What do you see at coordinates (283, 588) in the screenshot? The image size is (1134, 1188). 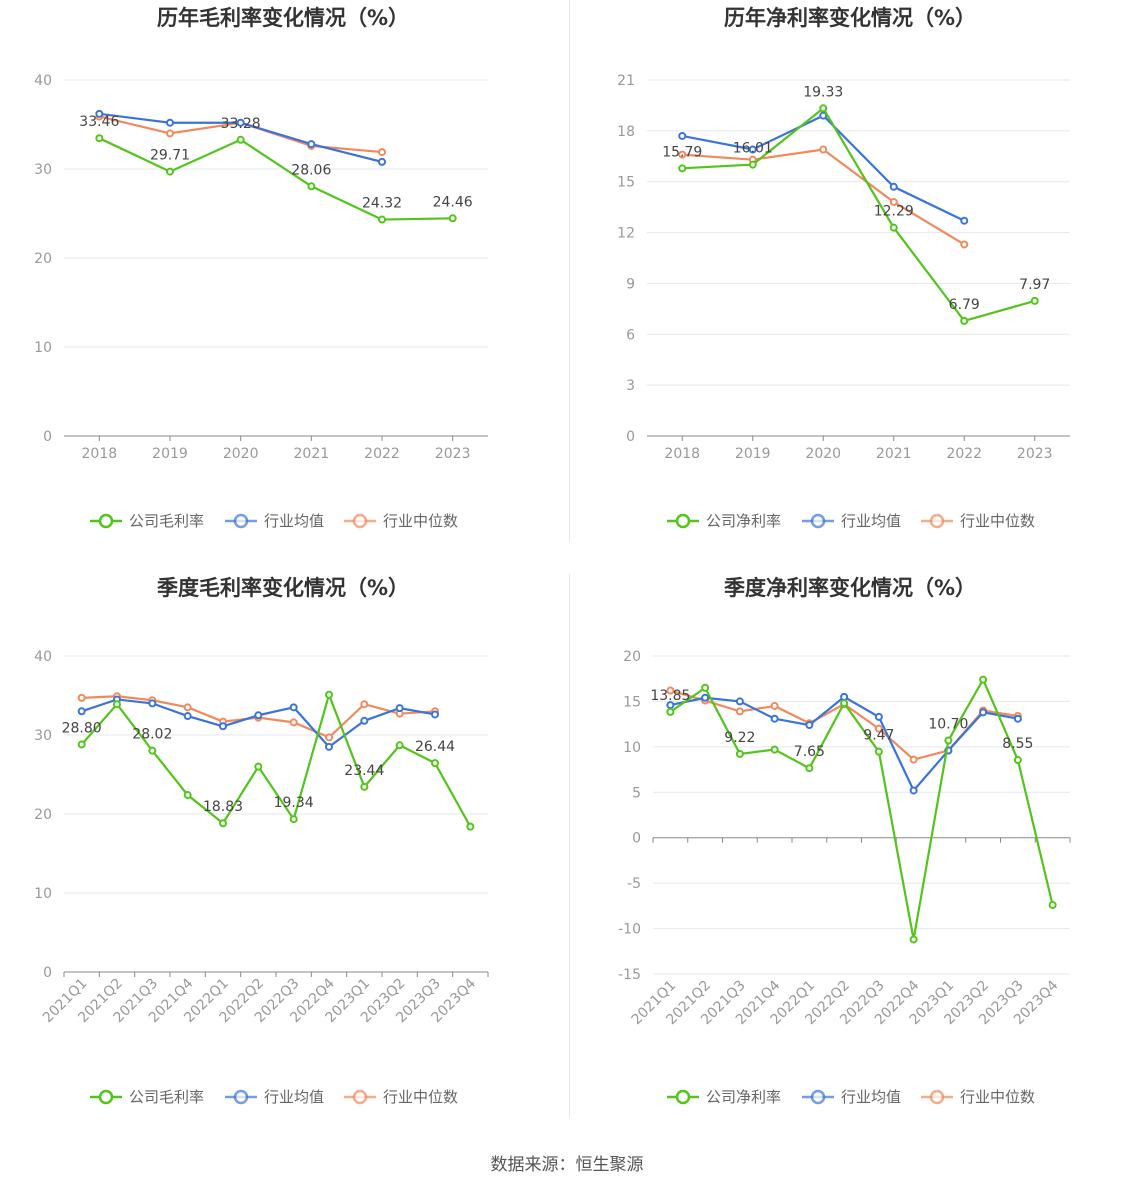 I see `chart-title: 季度毛利率变化情况（%）` at bounding box center [283, 588].